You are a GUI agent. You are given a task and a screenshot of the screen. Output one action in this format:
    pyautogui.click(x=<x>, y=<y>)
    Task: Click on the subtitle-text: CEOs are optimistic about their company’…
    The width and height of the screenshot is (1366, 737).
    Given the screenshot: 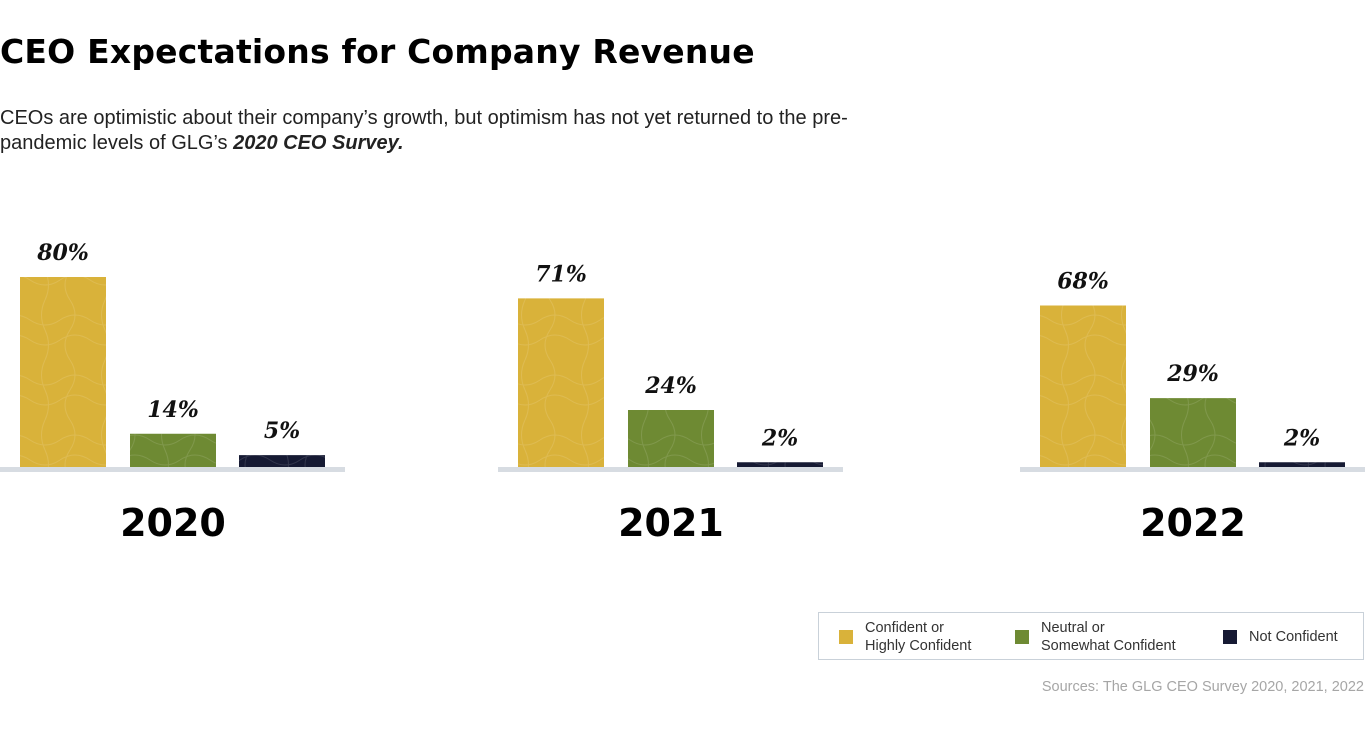 What is the action you would take?
    pyautogui.click(x=424, y=130)
    